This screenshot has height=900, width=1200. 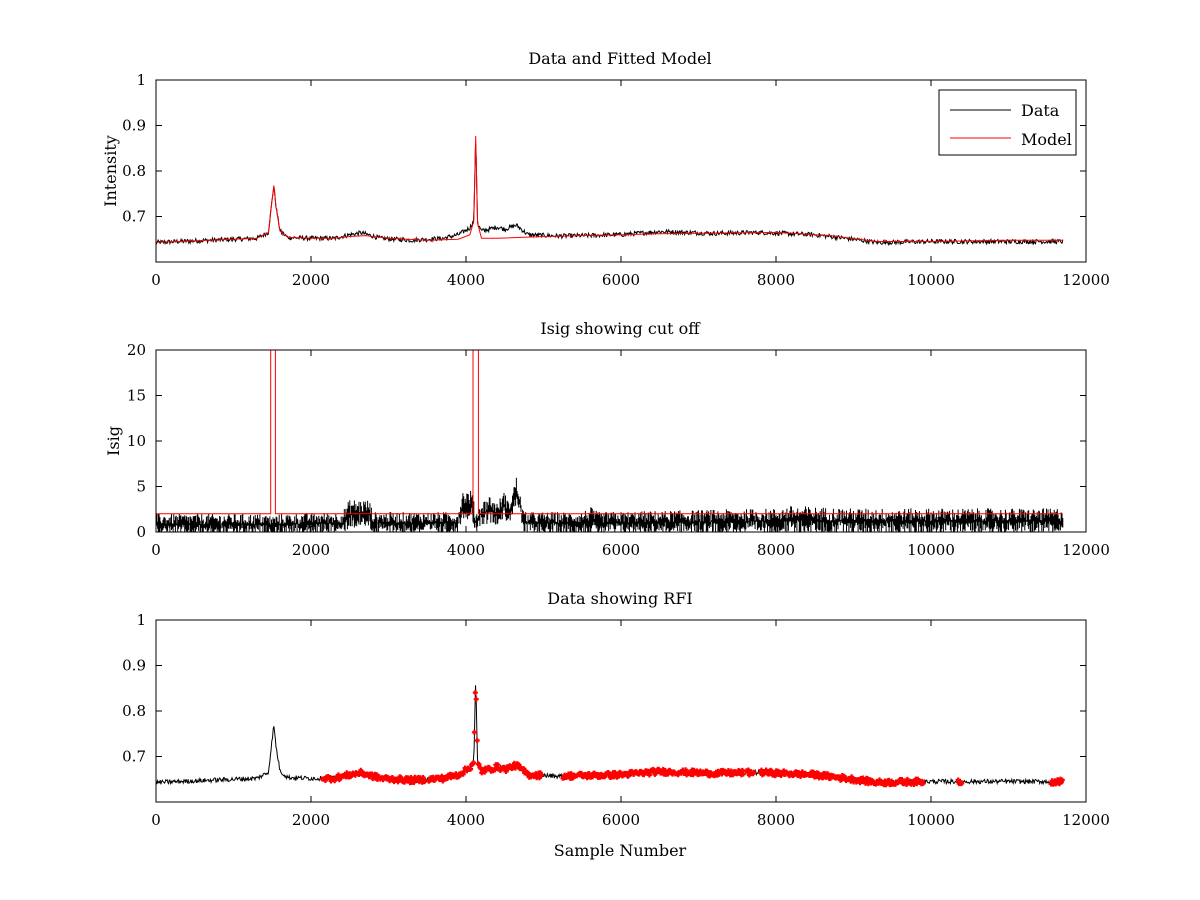 I want to click on series-cutoff-line, so click(x=609, y=432).